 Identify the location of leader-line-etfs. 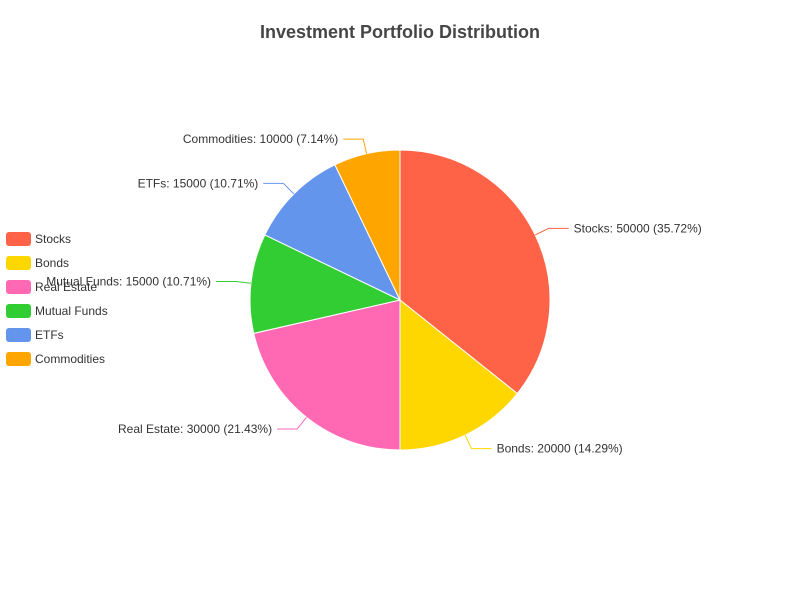
(279, 188).